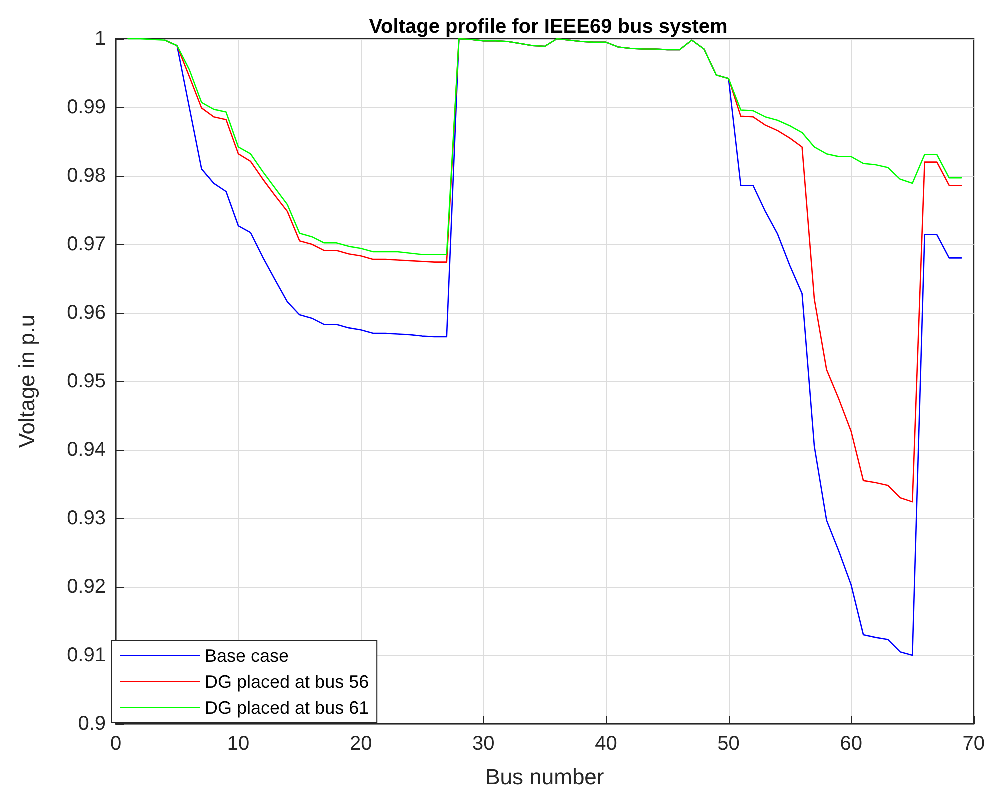 The width and height of the screenshot is (996, 807). Describe the element at coordinates (545, 777) in the screenshot. I see `x-axis-title: Bus number` at that location.